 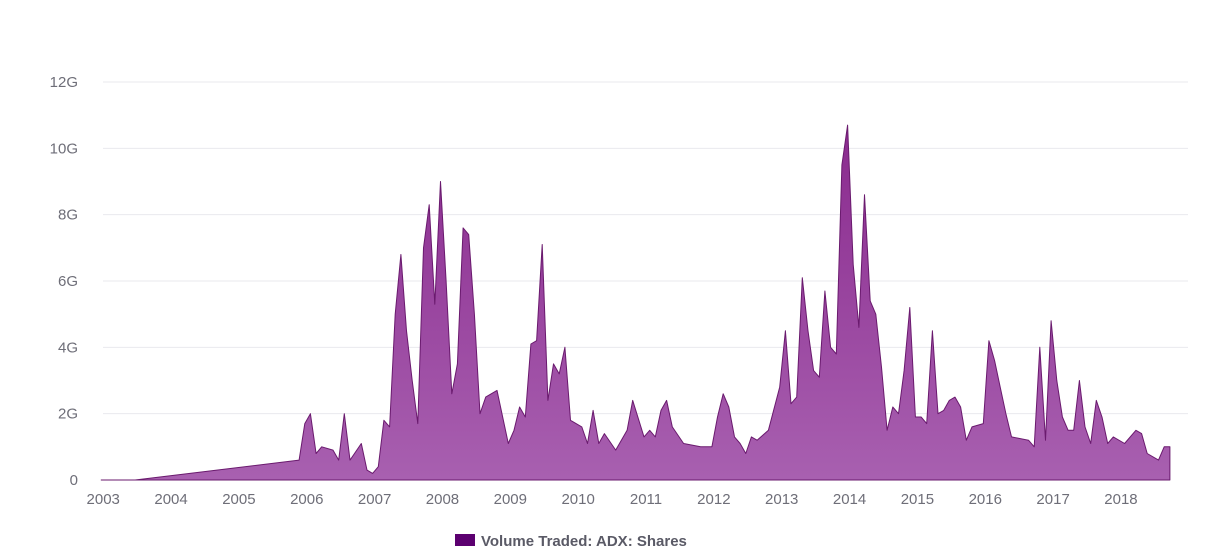 I want to click on x-tick-label: 2018, so click(x=1120, y=499).